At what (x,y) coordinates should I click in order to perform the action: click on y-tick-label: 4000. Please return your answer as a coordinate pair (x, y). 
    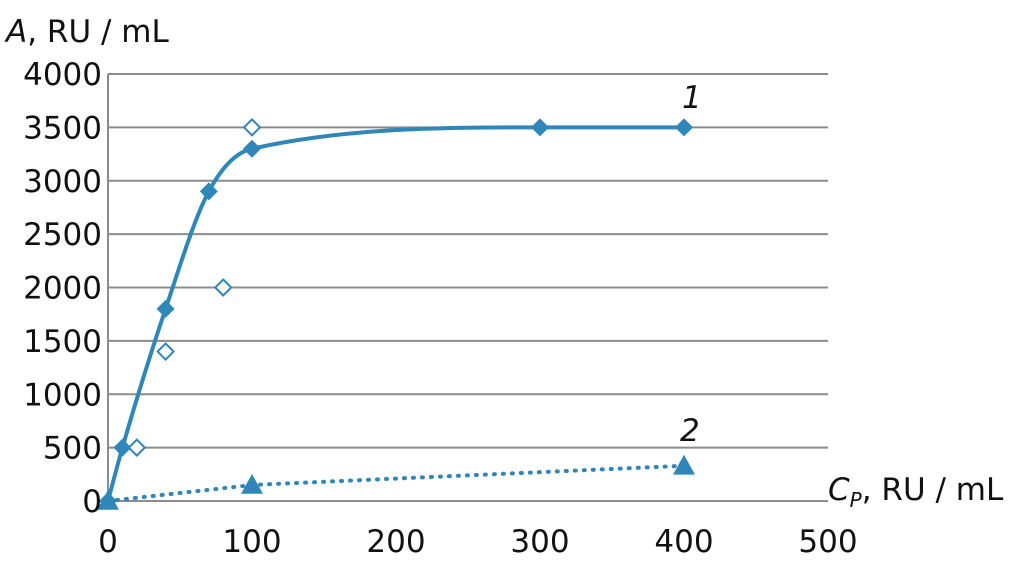
    Looking at the image, I should click on (62, 75).